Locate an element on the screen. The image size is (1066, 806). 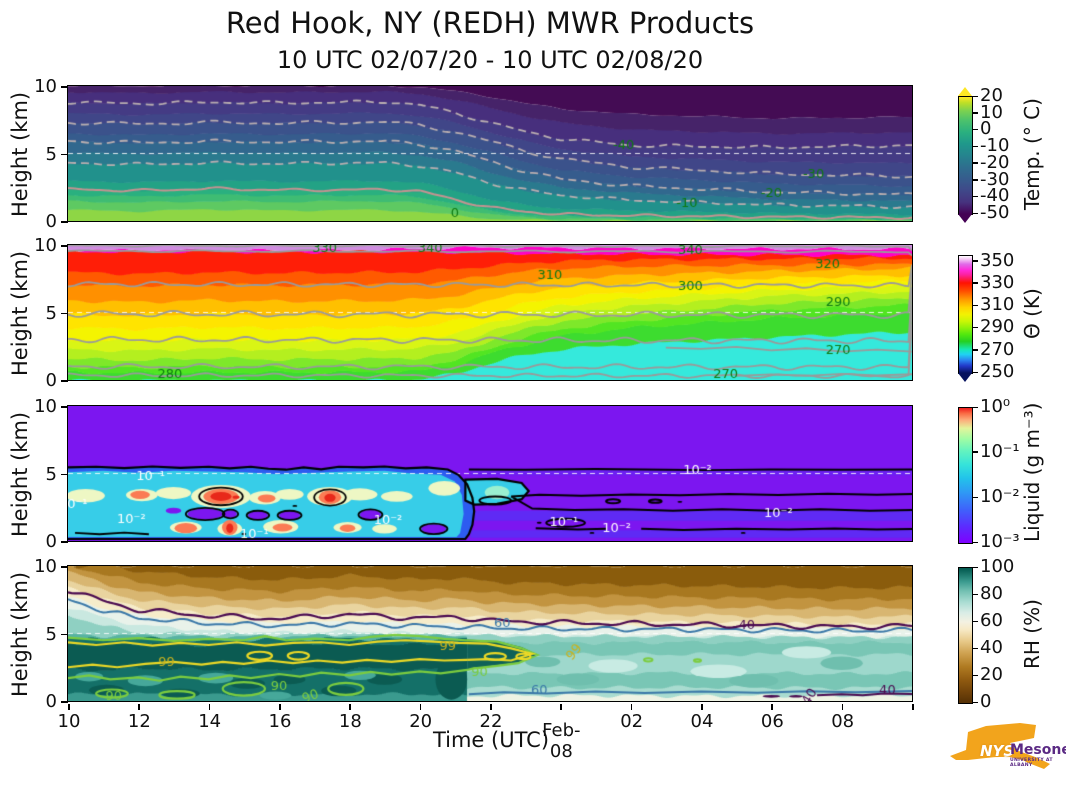
colorbar-tick-label: 10 is located at coordinates (991, 112).